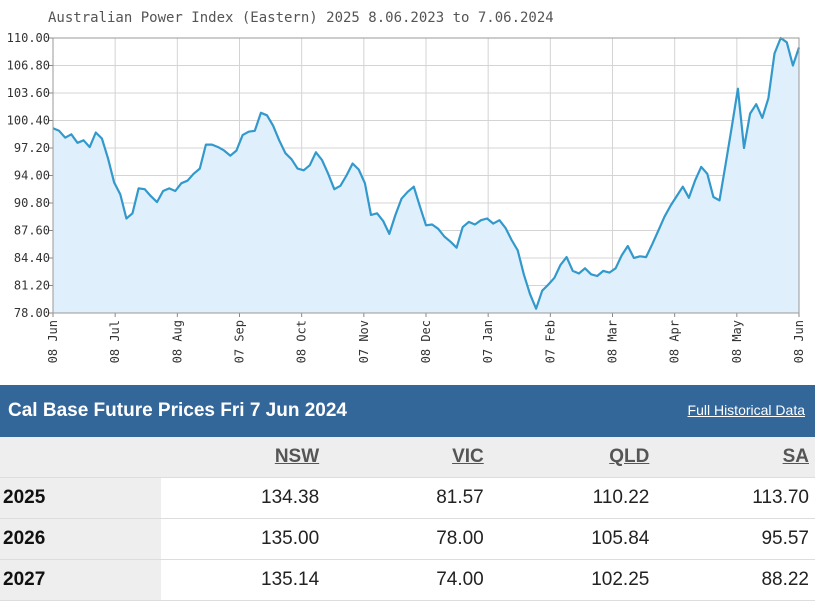 This screenshot has width=815, height=601. I want to click on y-tick-label: 100.40, so click(28, 121).